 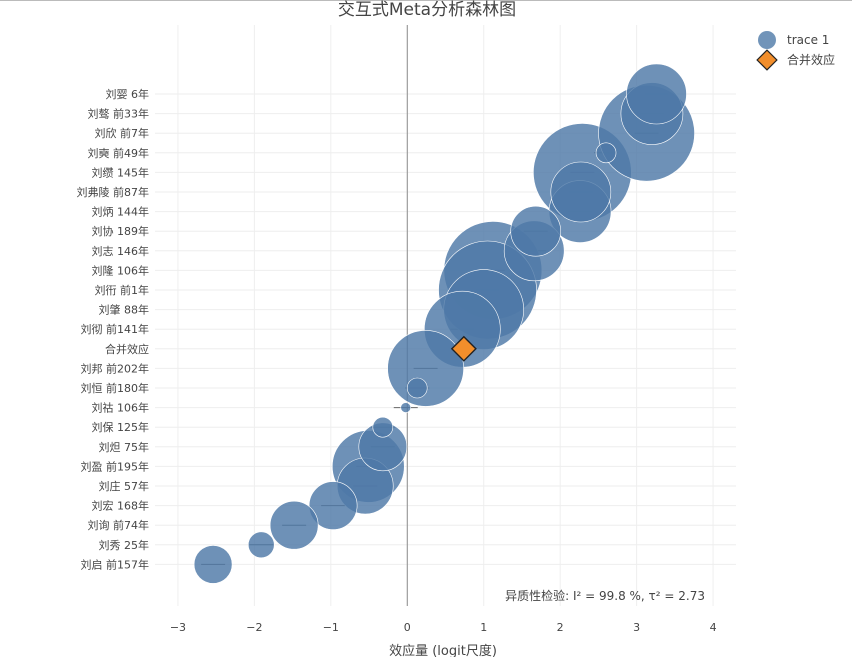 What do you see at coordinates (121, 251) in the screenshot?
I see `y-tick-label: 刘志 146年` at bounding box center [121, 251].